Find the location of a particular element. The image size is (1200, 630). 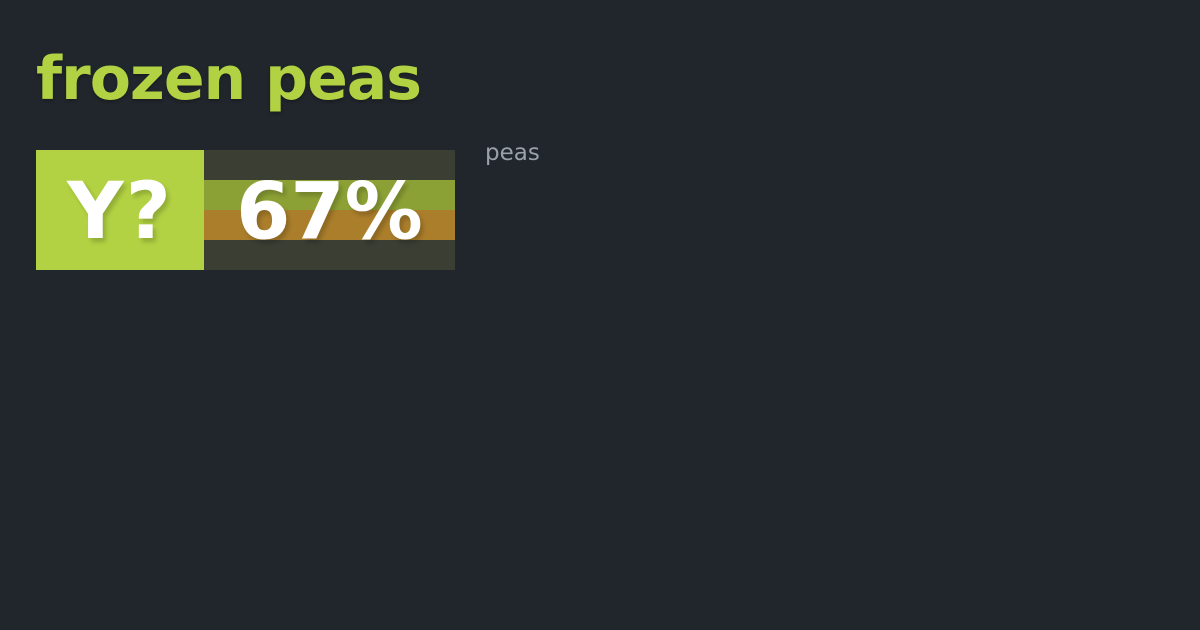

result-stripe-panel: 67% is located at coordinates (329, 210).